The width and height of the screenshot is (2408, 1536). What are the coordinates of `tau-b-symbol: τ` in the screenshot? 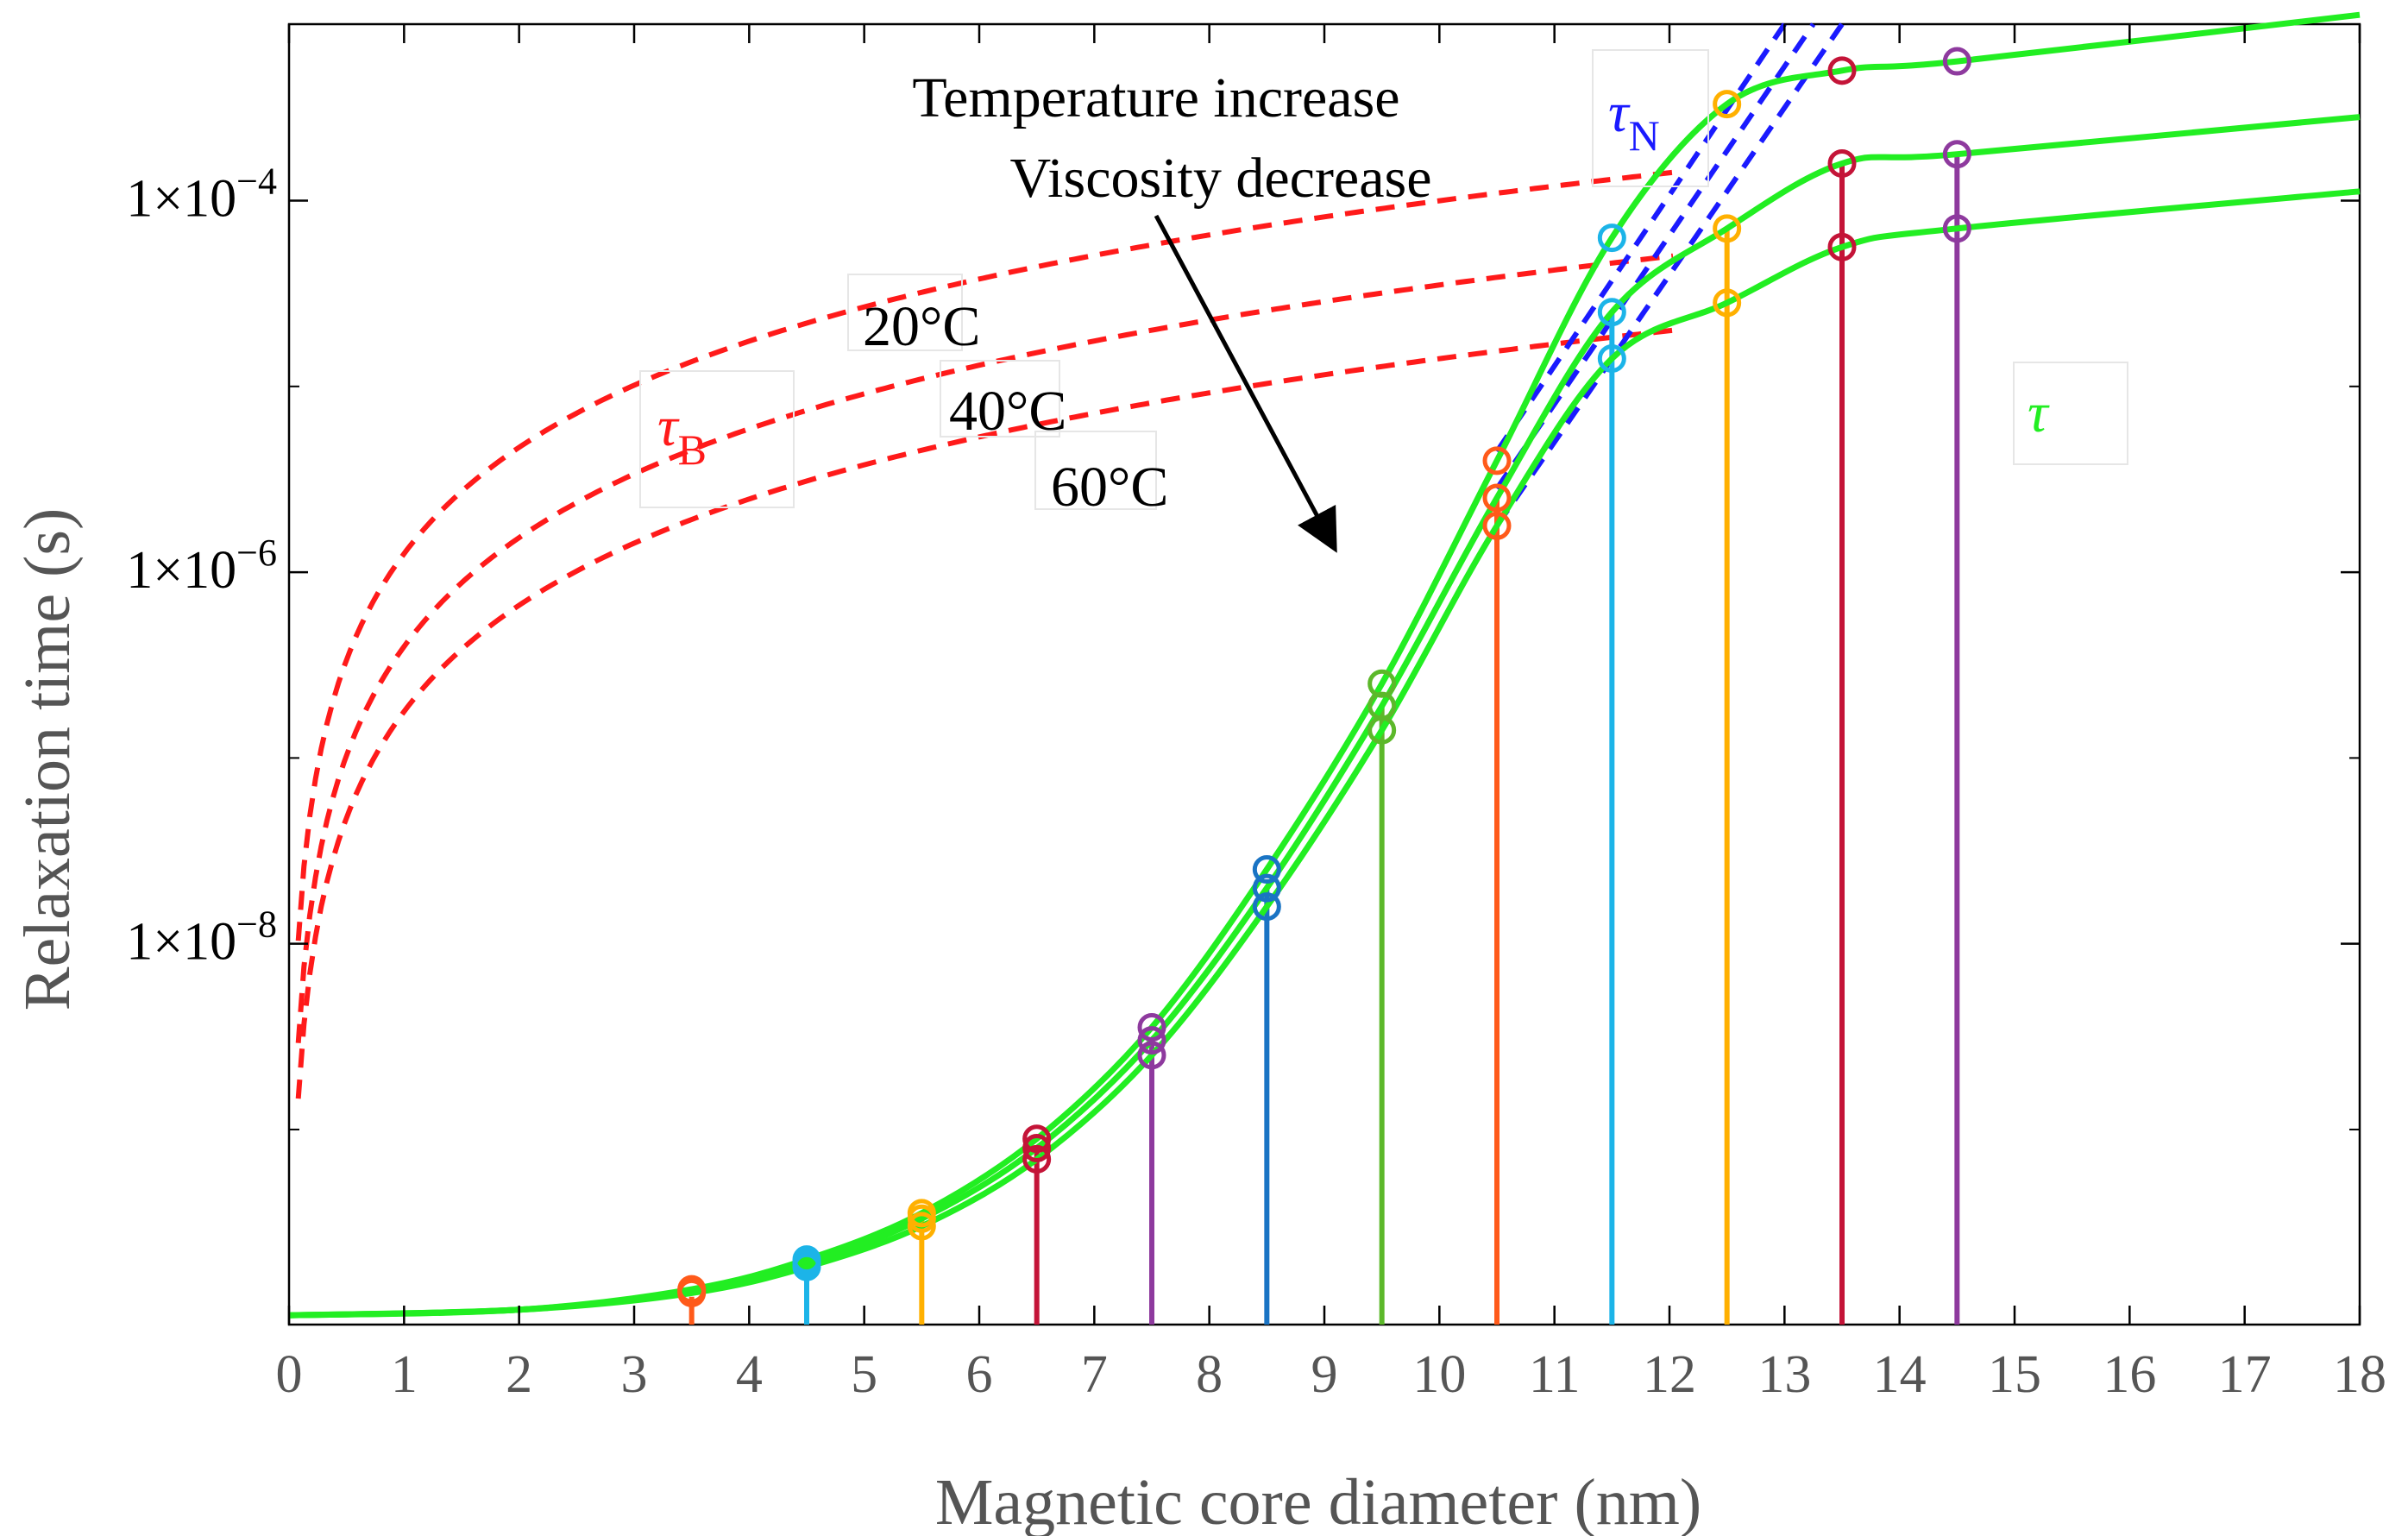 It's located at (668, 427).